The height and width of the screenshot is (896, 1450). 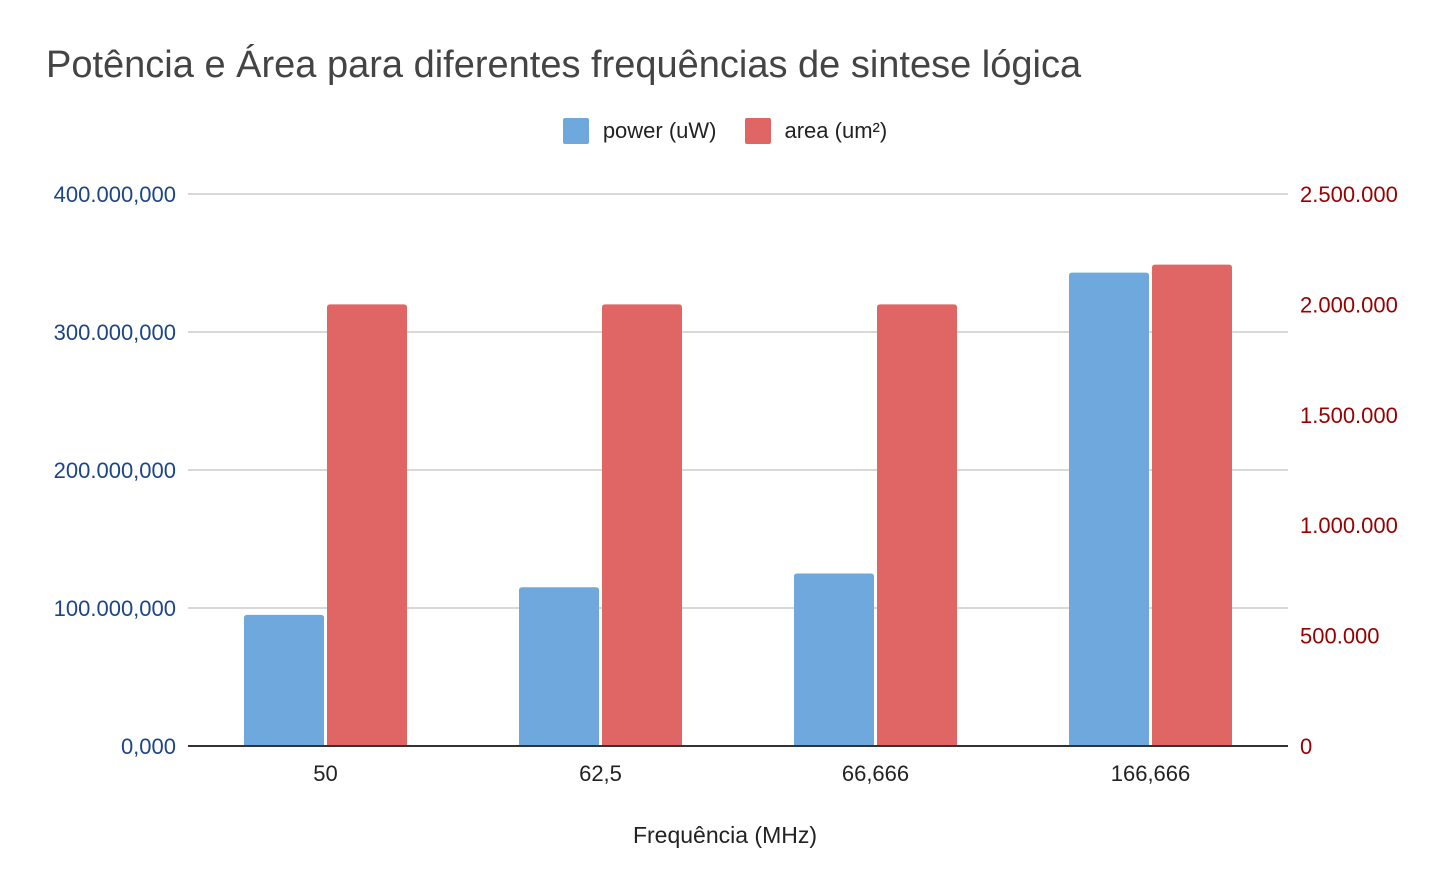 What do you see at coordinates (600, 773) in the screenshot?
I see `x-tick-label: 62,5` at bounding box center [600, 773].